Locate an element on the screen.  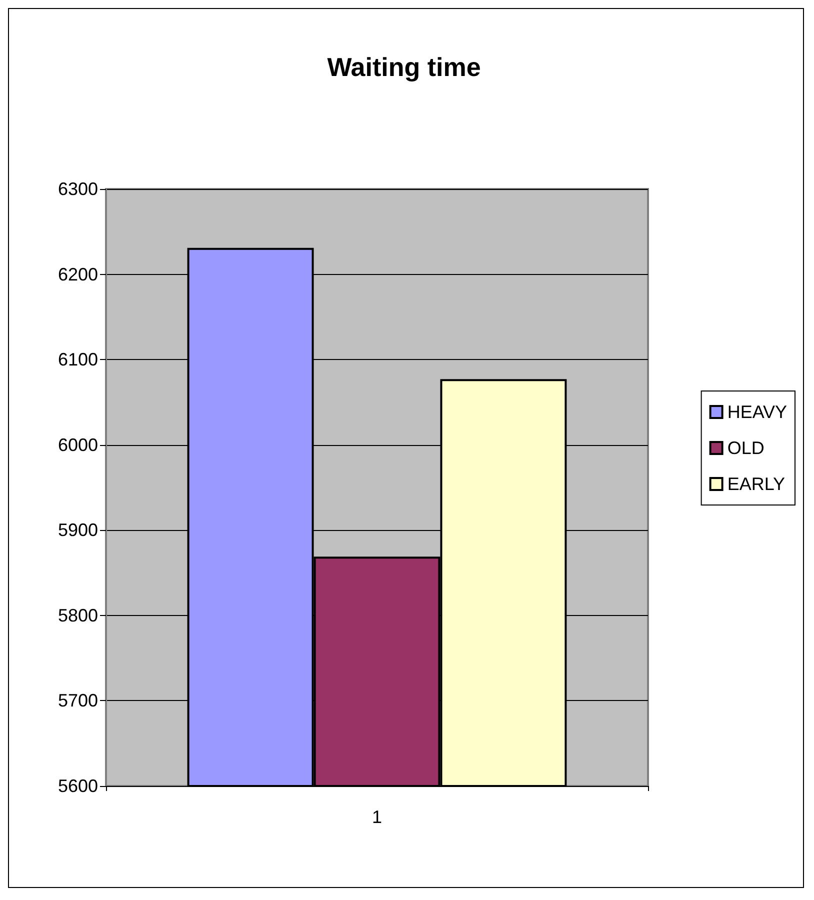
legend-label: EARLY is located at coordinates (756, 484).